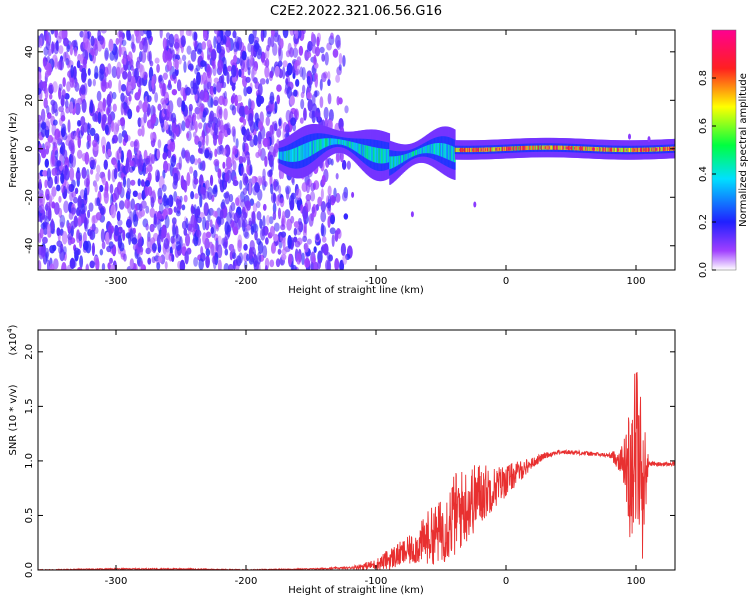  Describe the element at coordinates (13, 150) in the screenshot. I see `spectrogram-y-label: Frequency (Hz)` at that location.